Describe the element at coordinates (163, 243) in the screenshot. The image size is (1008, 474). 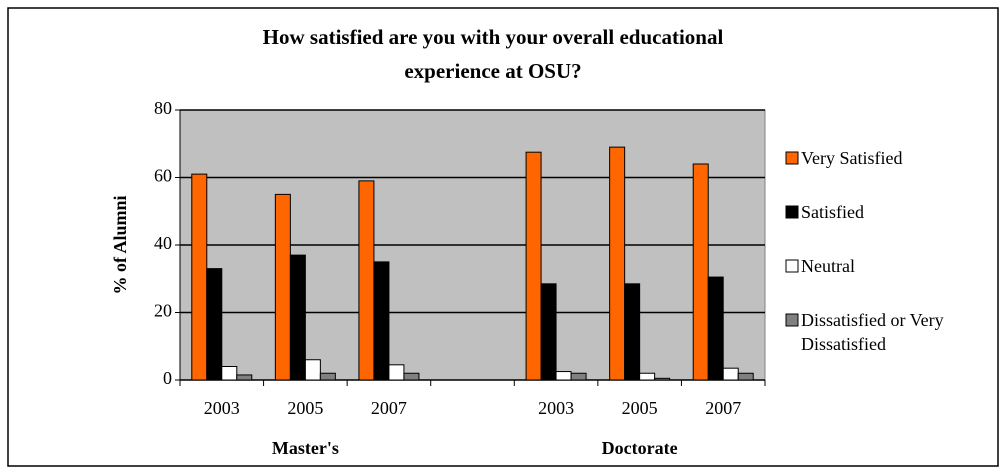
I see `y-tick-label: 40` at that location.